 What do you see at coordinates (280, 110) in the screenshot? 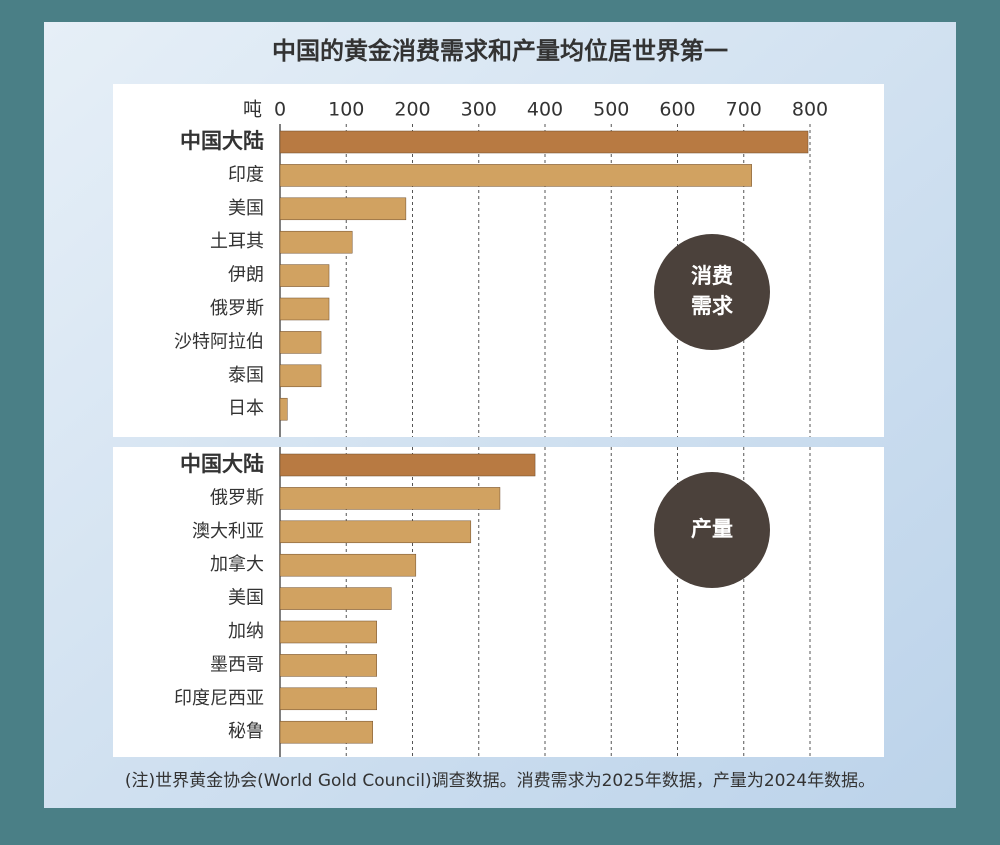
I see `x-tick-label: 0` at bounding box center [280, 110].